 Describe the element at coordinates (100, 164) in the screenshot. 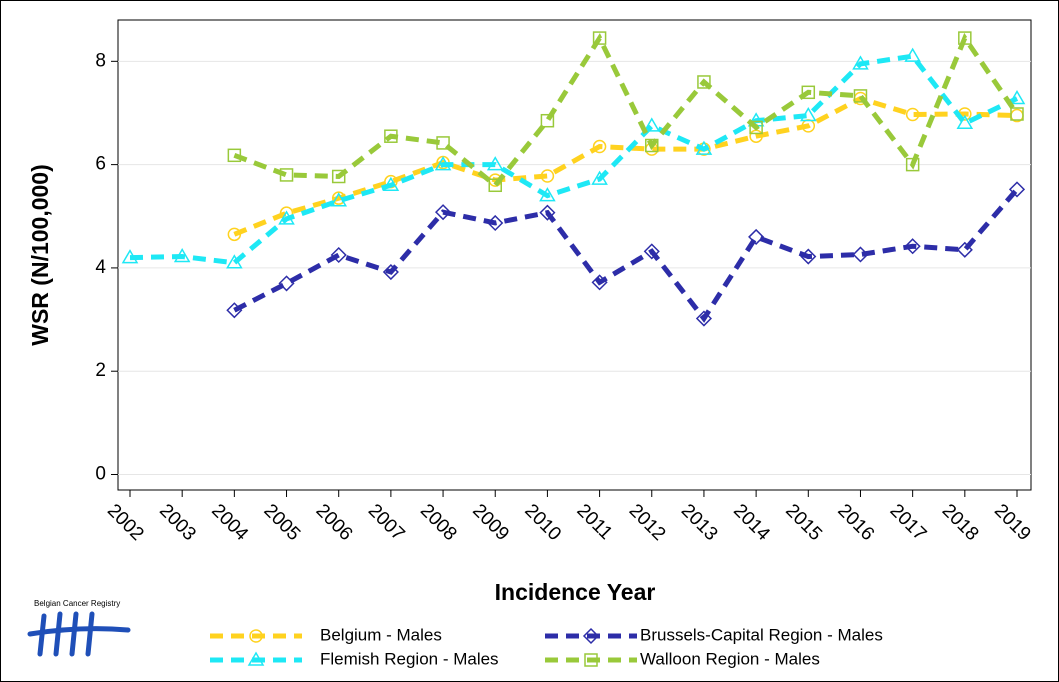

I see `y-tick-label: 6` at that location.